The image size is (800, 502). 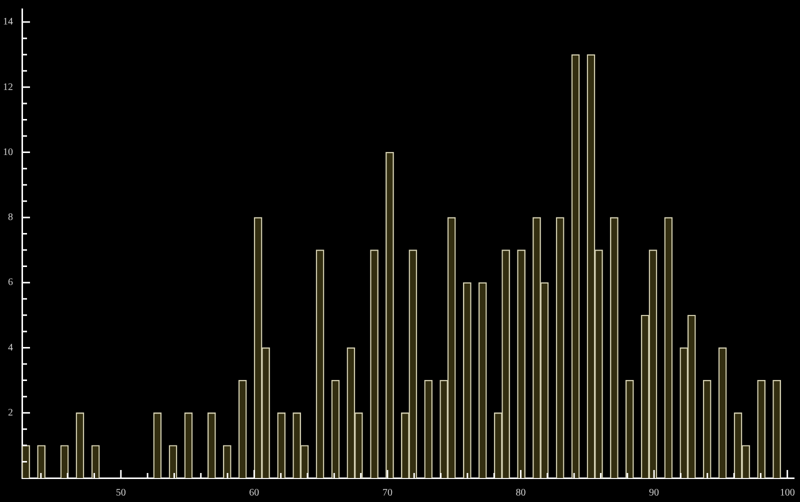 I want to click on x-tick-label: 70, so click(x=387, y=493).